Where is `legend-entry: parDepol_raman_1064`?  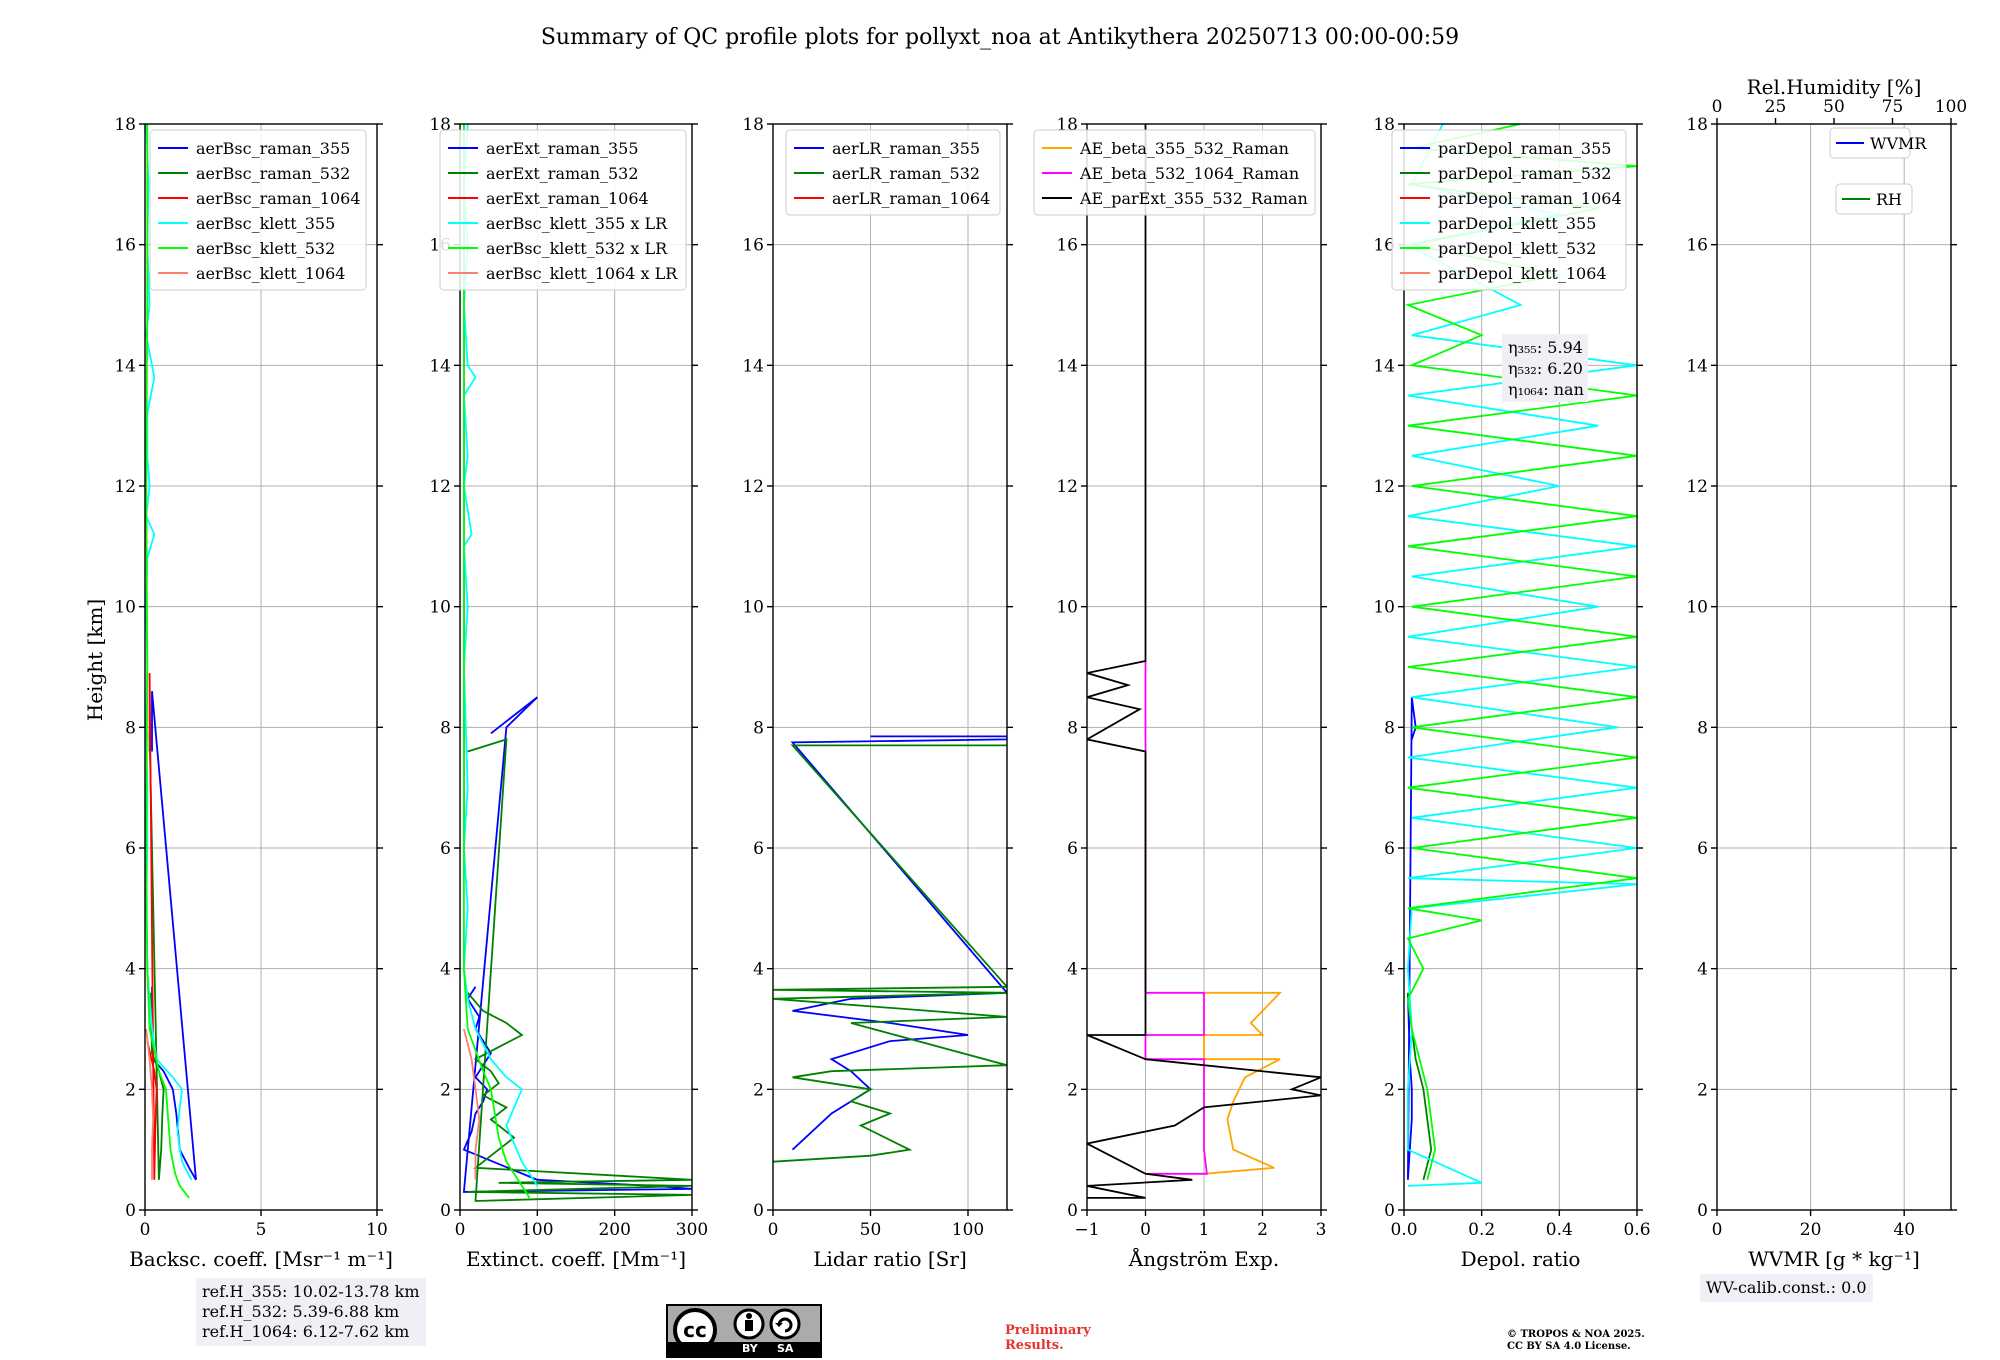 legend-entry: parDepol_raman_1064 is located at coordinates (1530, 198).